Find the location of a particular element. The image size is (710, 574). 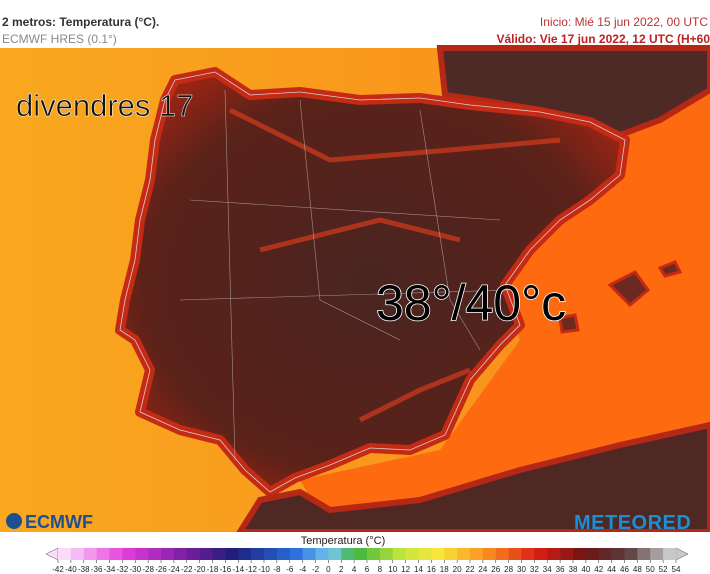

tick-label: -34 is located at coordinates (110, 569).